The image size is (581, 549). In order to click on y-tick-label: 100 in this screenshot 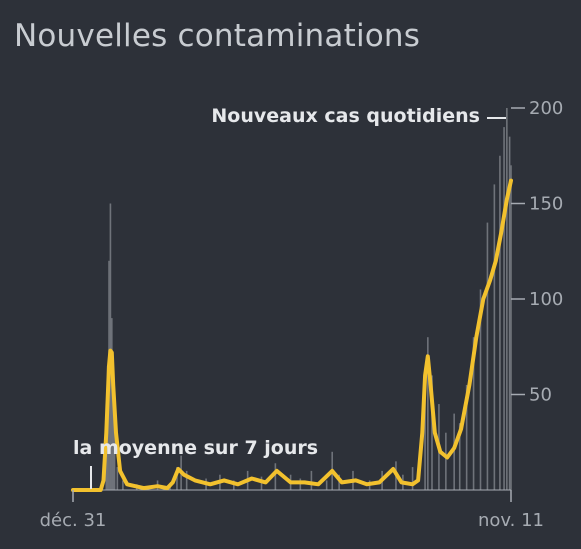, I will do `click(546, 299)`.